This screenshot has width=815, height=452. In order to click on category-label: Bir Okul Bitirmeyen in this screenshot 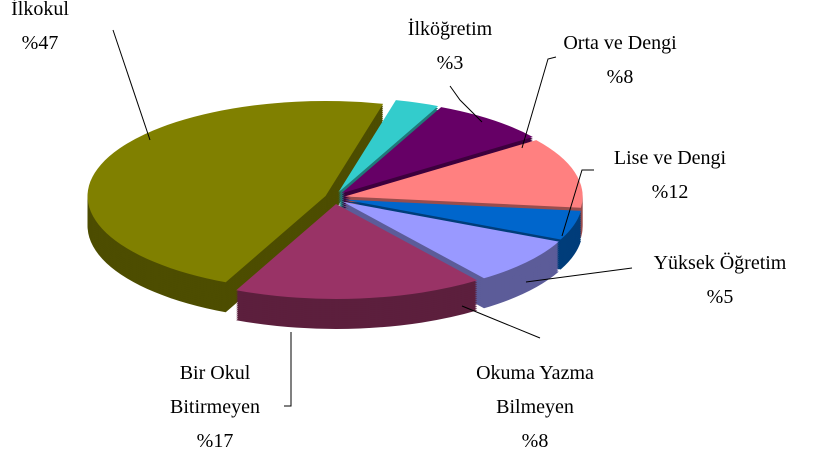, I will do `click(215, 390)`.